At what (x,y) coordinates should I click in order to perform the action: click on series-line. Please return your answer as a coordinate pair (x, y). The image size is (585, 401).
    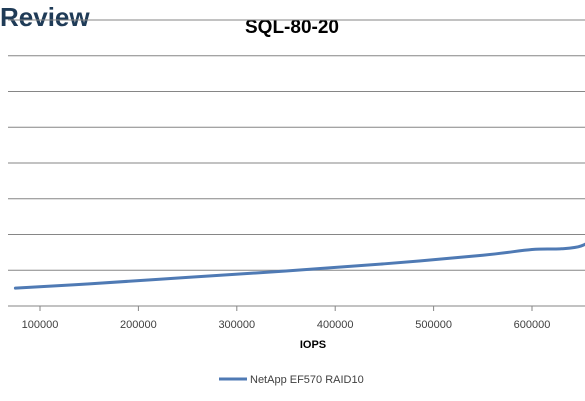
    Looking at the image, I should click on (299, 266).